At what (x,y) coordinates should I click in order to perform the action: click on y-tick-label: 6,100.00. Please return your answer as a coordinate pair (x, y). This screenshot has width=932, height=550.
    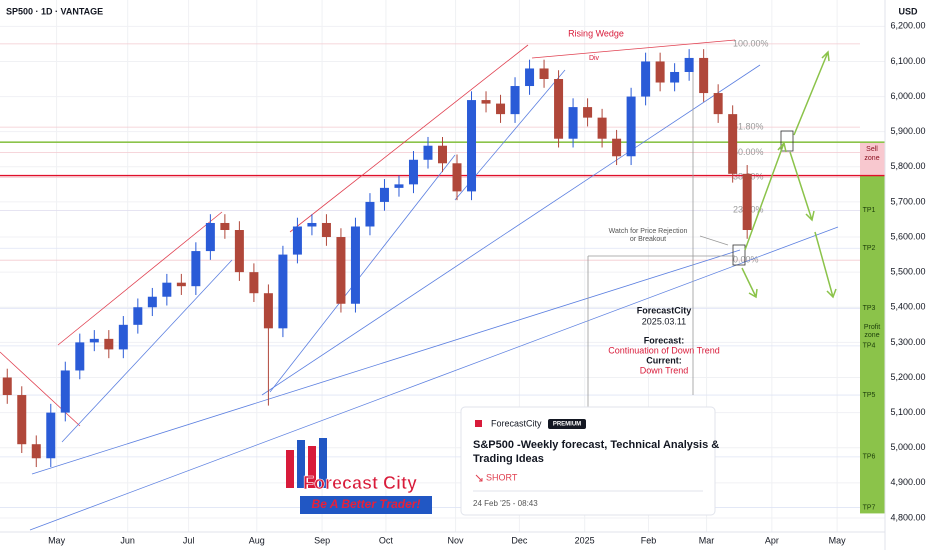
    Looking at the image, I should click on (907, 61).